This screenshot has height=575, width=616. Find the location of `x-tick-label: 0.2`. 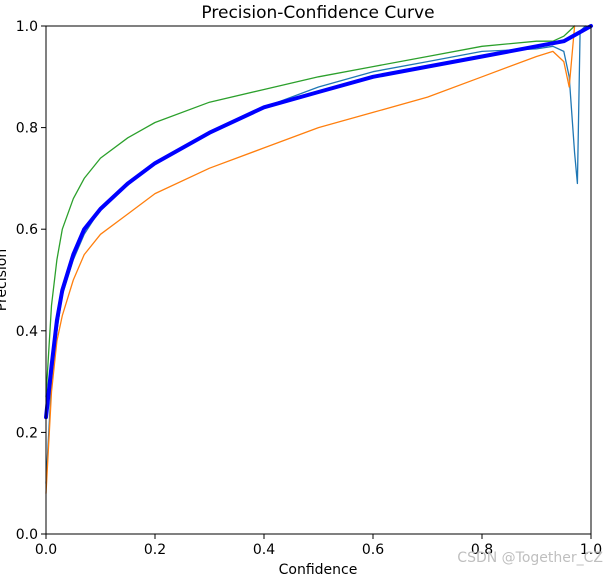

x-tick-label: 0.2 is located at coordinates (155, 550).